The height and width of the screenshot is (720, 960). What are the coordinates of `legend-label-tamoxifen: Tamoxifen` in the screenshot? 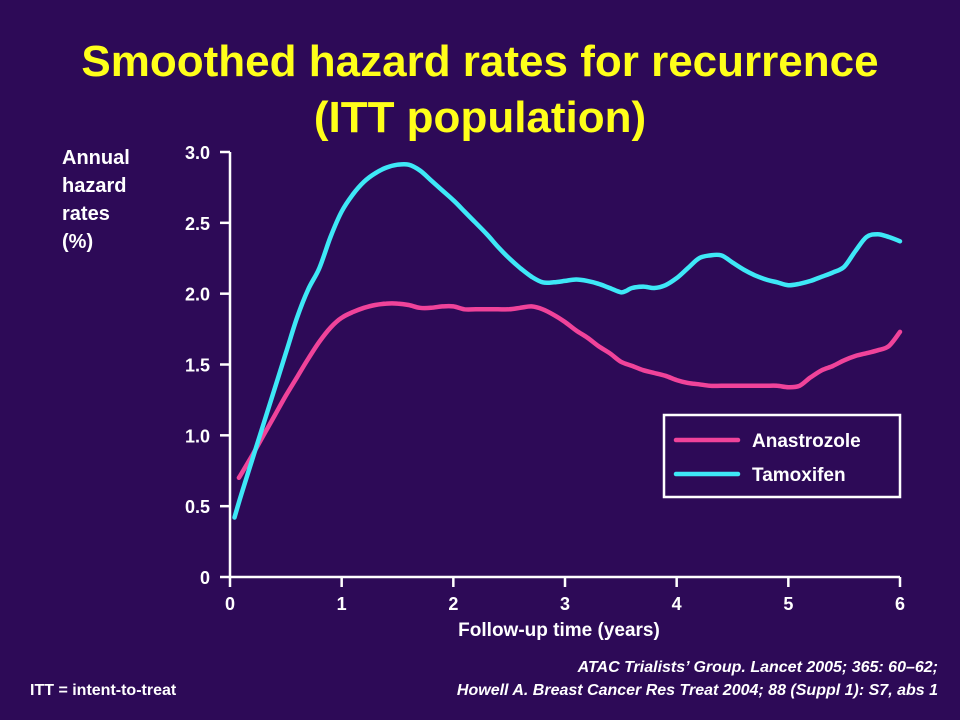 It's located at (799, 475).